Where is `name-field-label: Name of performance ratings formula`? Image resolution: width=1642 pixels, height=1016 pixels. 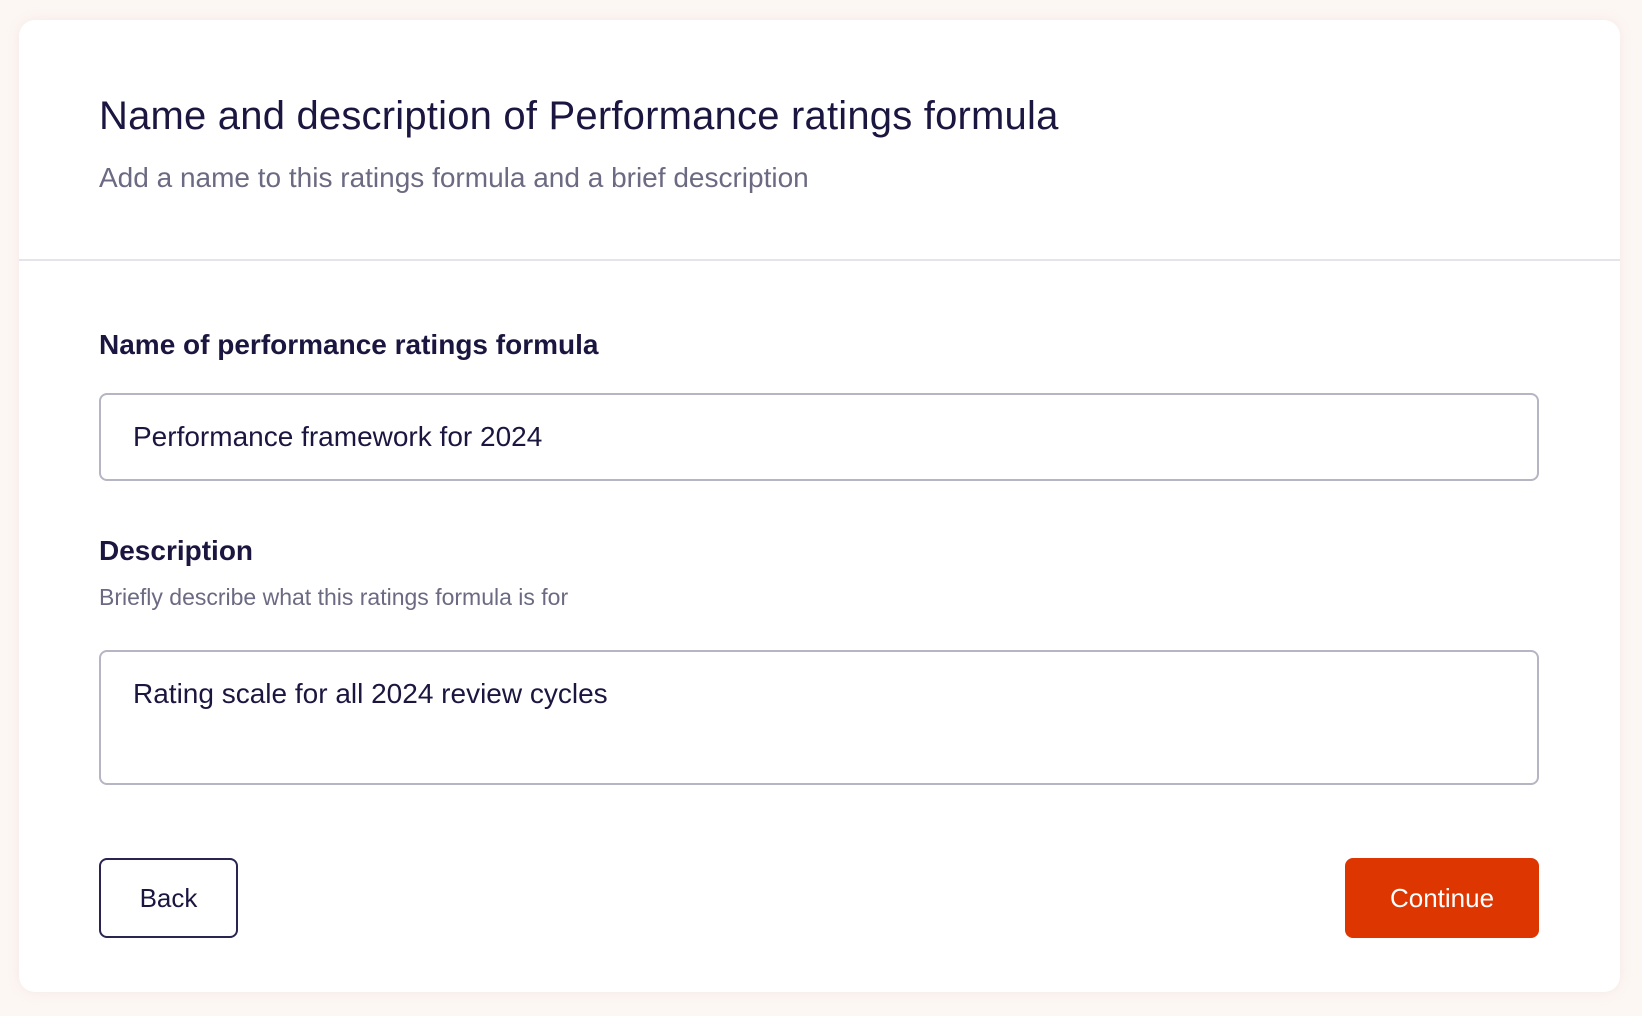 name-field-label: Name of performance ratings formula is located at coordinates (349, 344).